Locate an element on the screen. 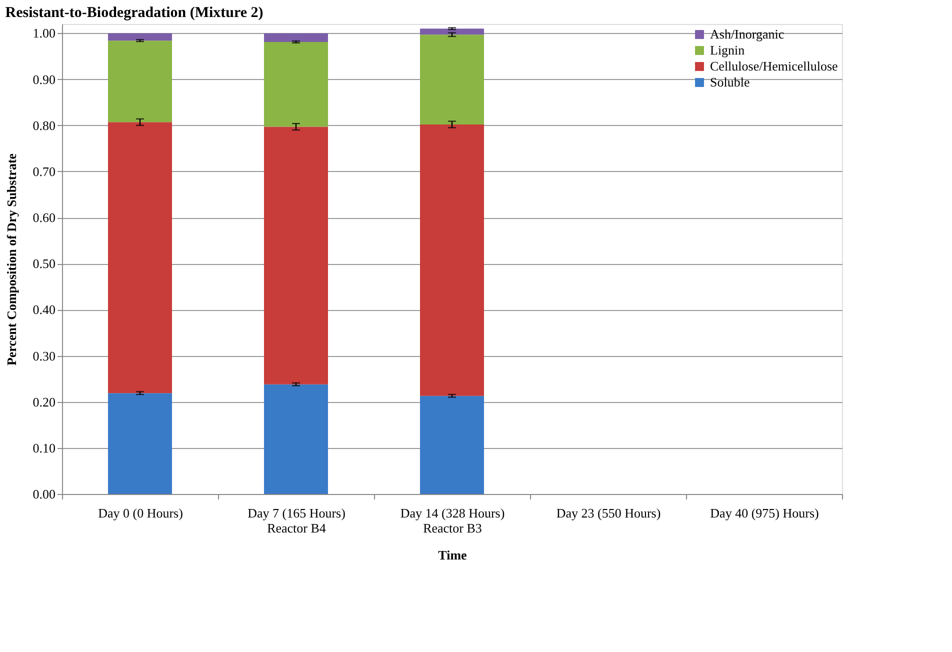 This screenshot has height=652, width=952. x-tick-label: Day 7 (165 Hours) Reactor B4 is located at coordinates (297, 521).